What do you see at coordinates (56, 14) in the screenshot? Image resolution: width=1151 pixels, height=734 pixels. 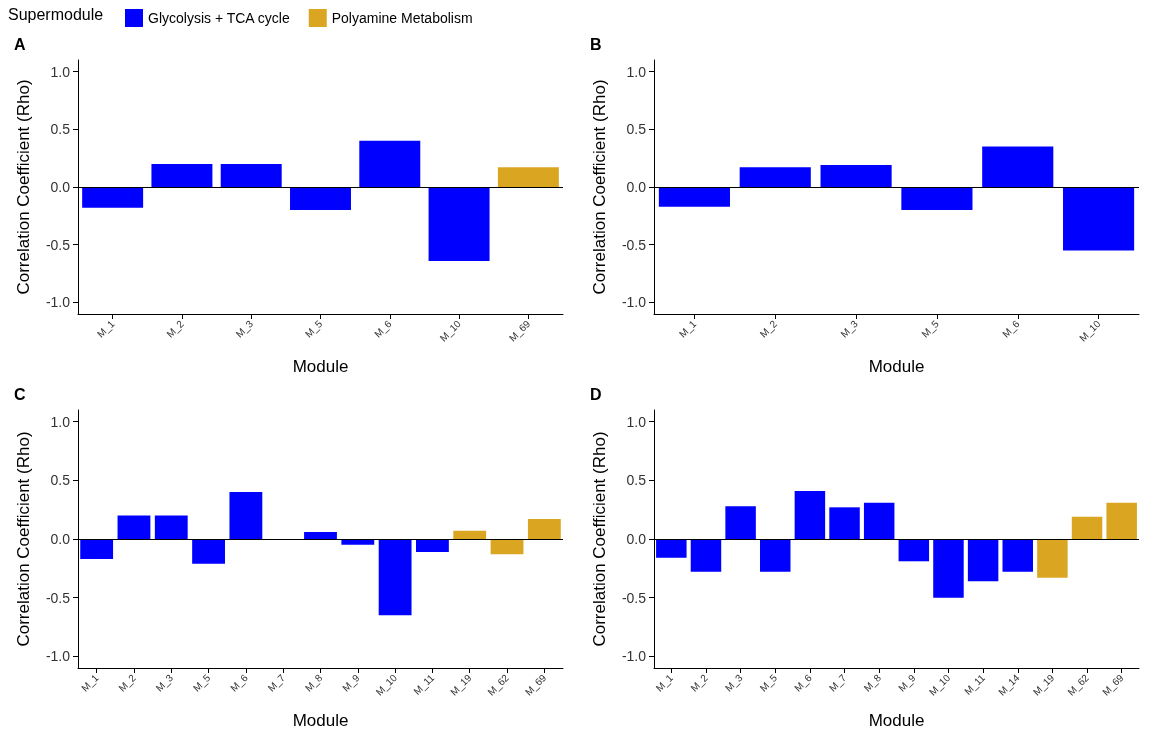 I see `legend-title: Supermodule` at bounding box center [56, 14].